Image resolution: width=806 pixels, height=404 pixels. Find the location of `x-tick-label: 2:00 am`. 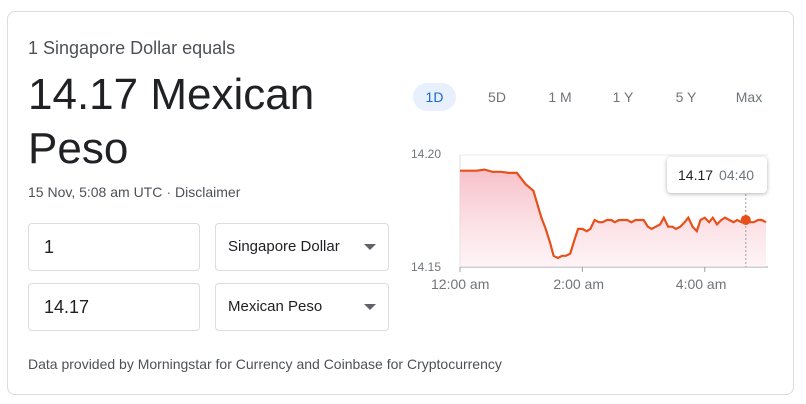

x-tick-label: 2:00 am is located at coordinates (578, 284).